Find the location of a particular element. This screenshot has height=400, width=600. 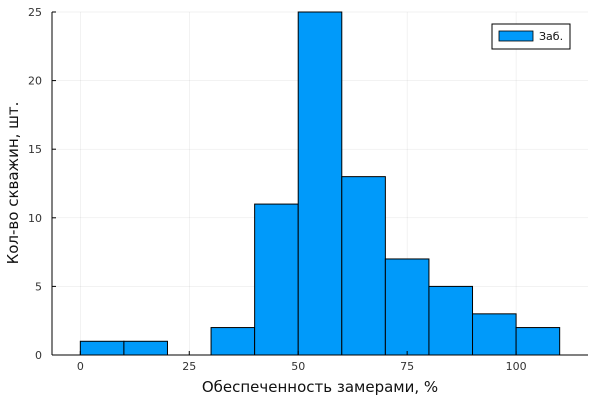

y-axis-label: Кол-во скважин, шт. is located at coordinates (13, 183).